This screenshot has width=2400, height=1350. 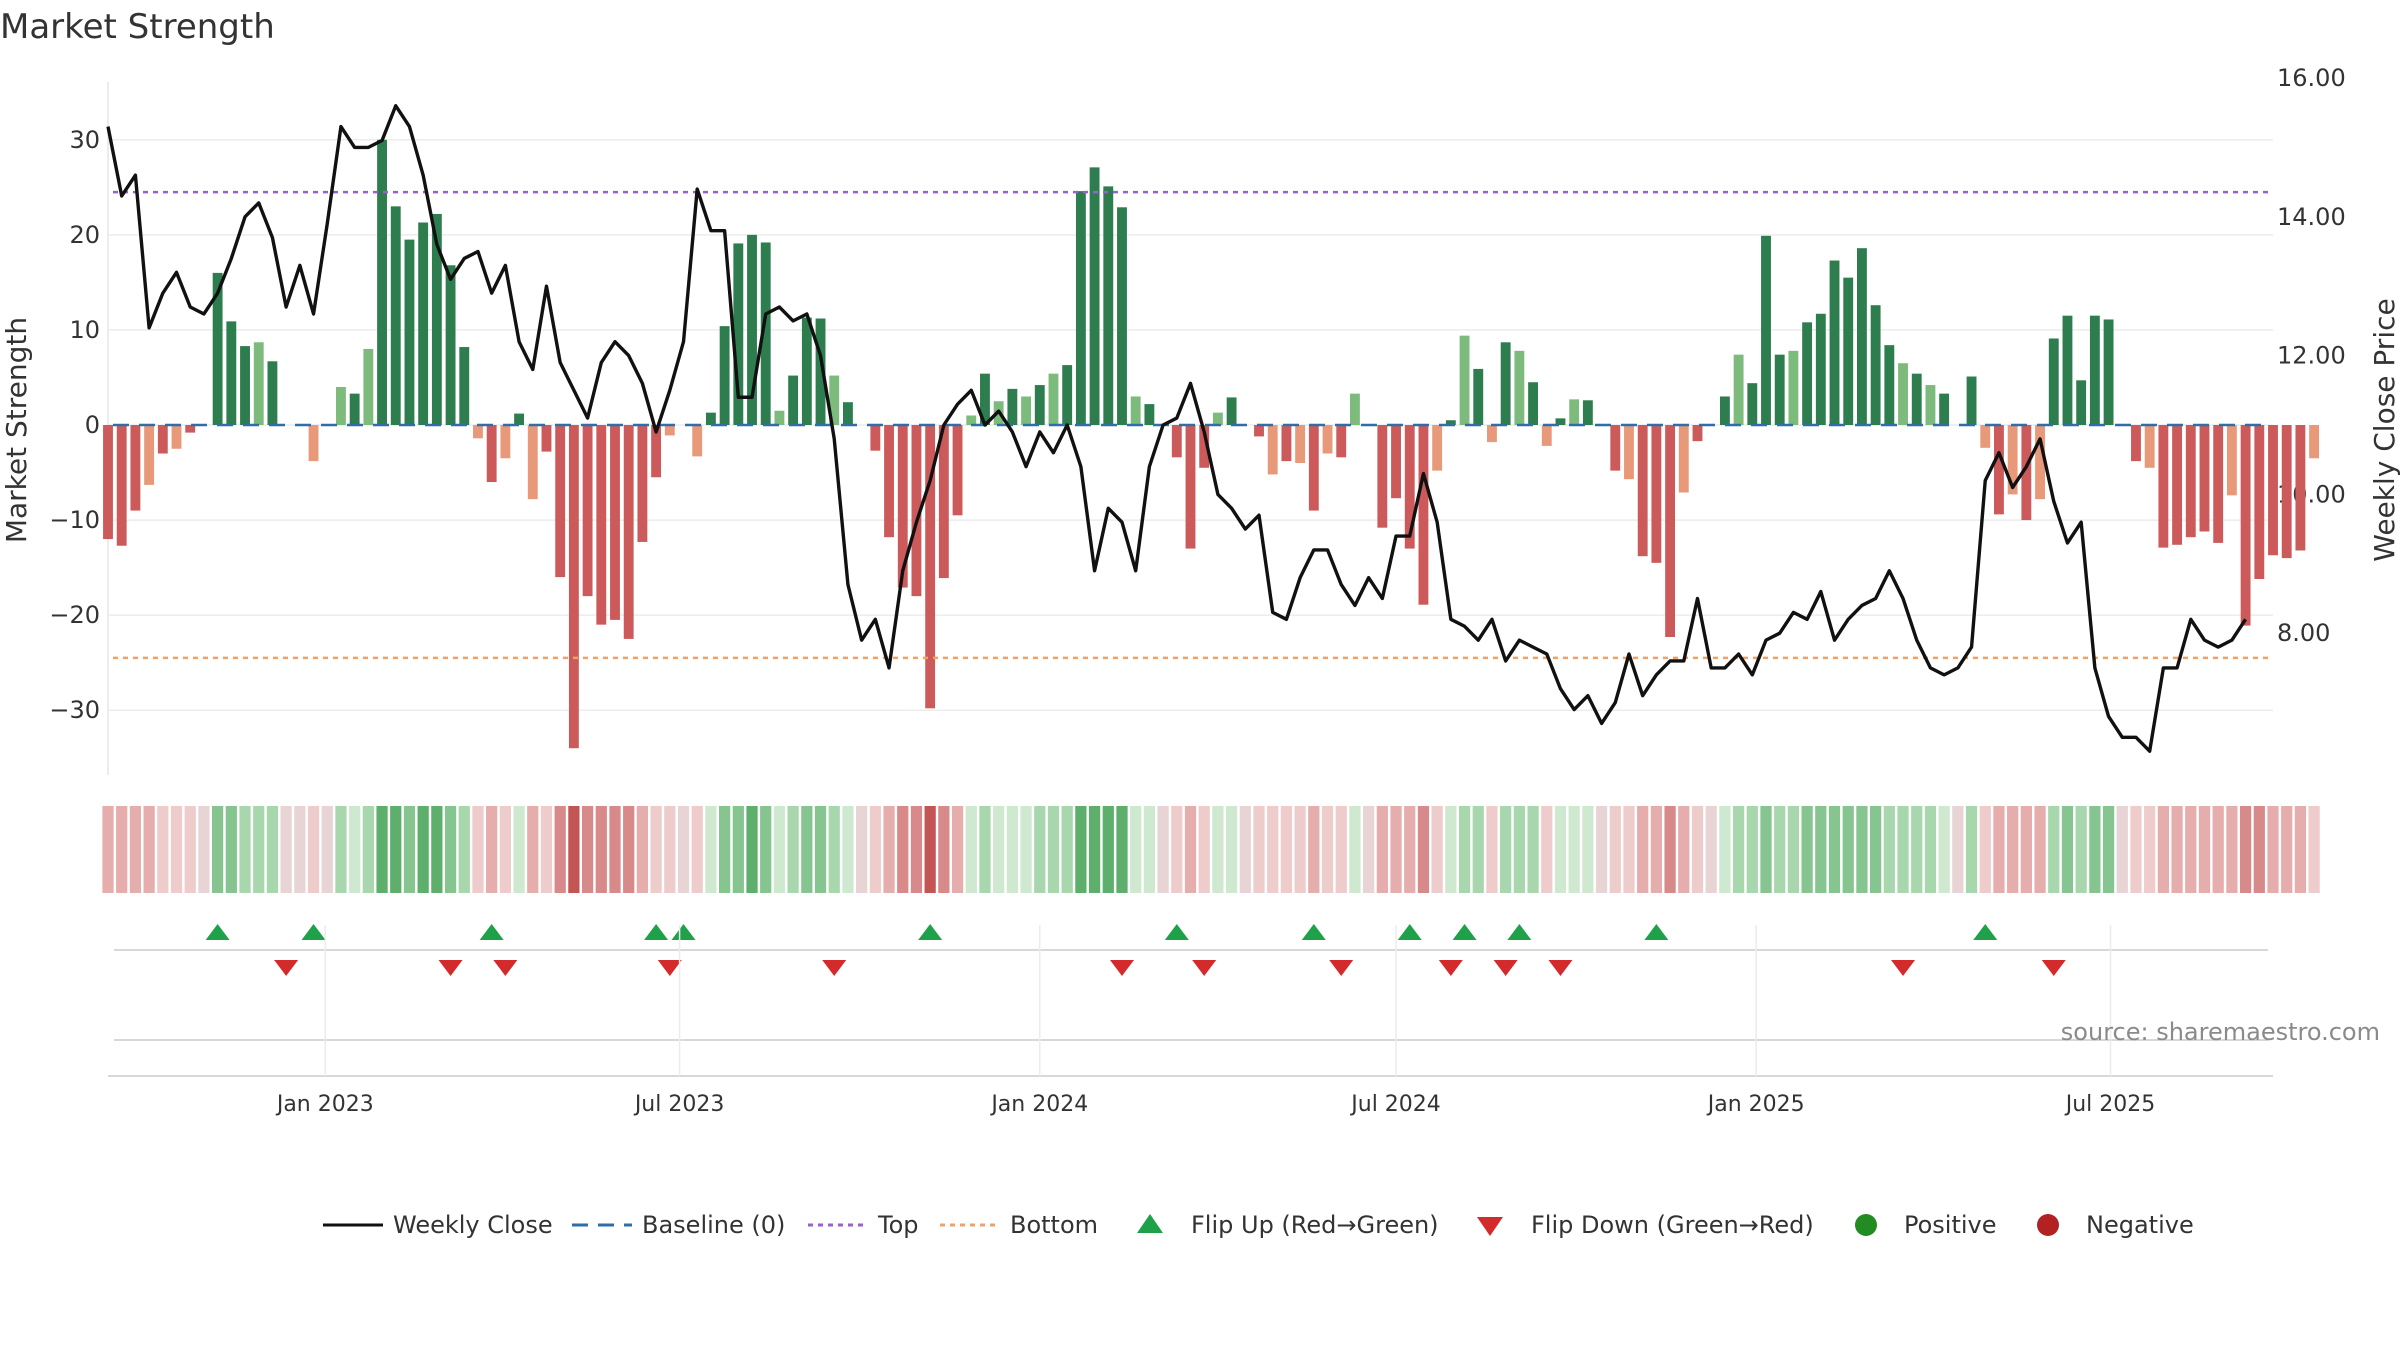 I want to click on y2-tick-label: 16.00, so click(x=2311, y=78).